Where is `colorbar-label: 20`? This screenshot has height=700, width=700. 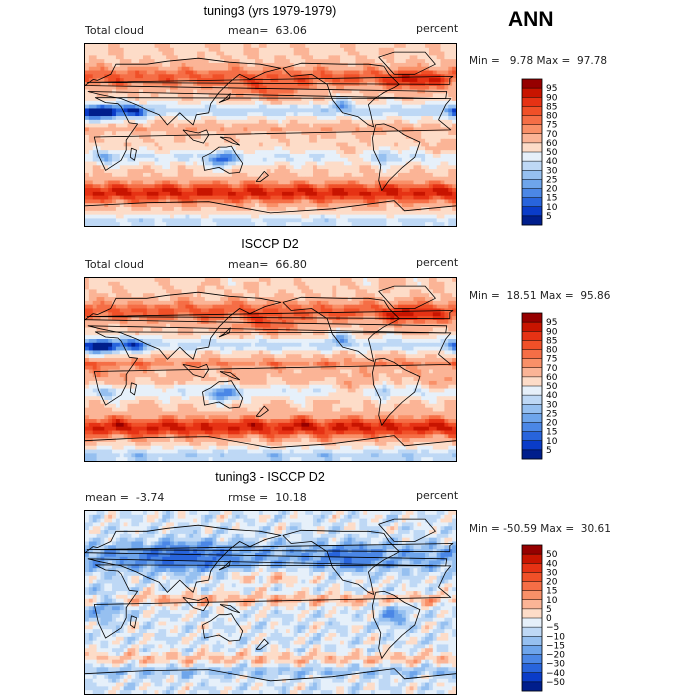 colorbar-label: 20 is located at coordinates (552, 190).